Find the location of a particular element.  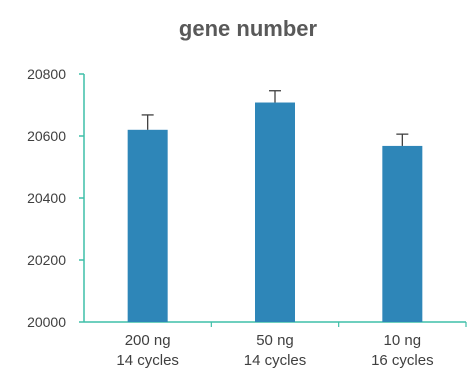

chart-title: gene number is located at coordinates (248, 28).